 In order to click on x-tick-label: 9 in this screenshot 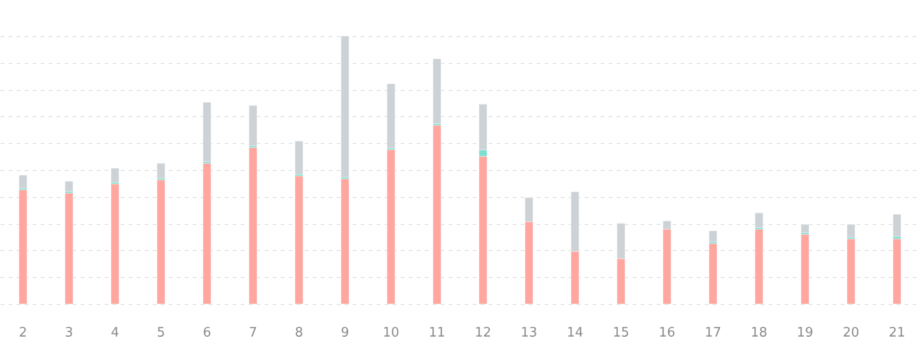, I will do `click(345, 331)`.